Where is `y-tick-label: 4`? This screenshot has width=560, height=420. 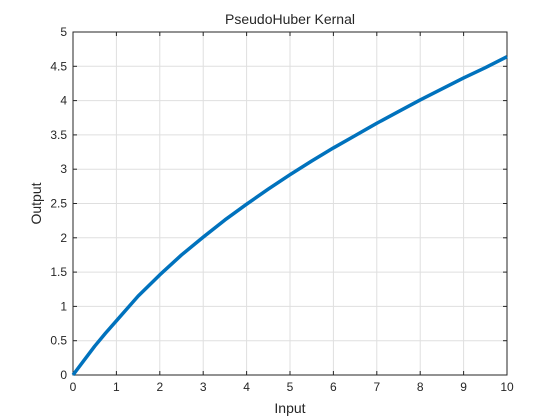 y-tick-label: 4 is located at coordinates (63, 101).